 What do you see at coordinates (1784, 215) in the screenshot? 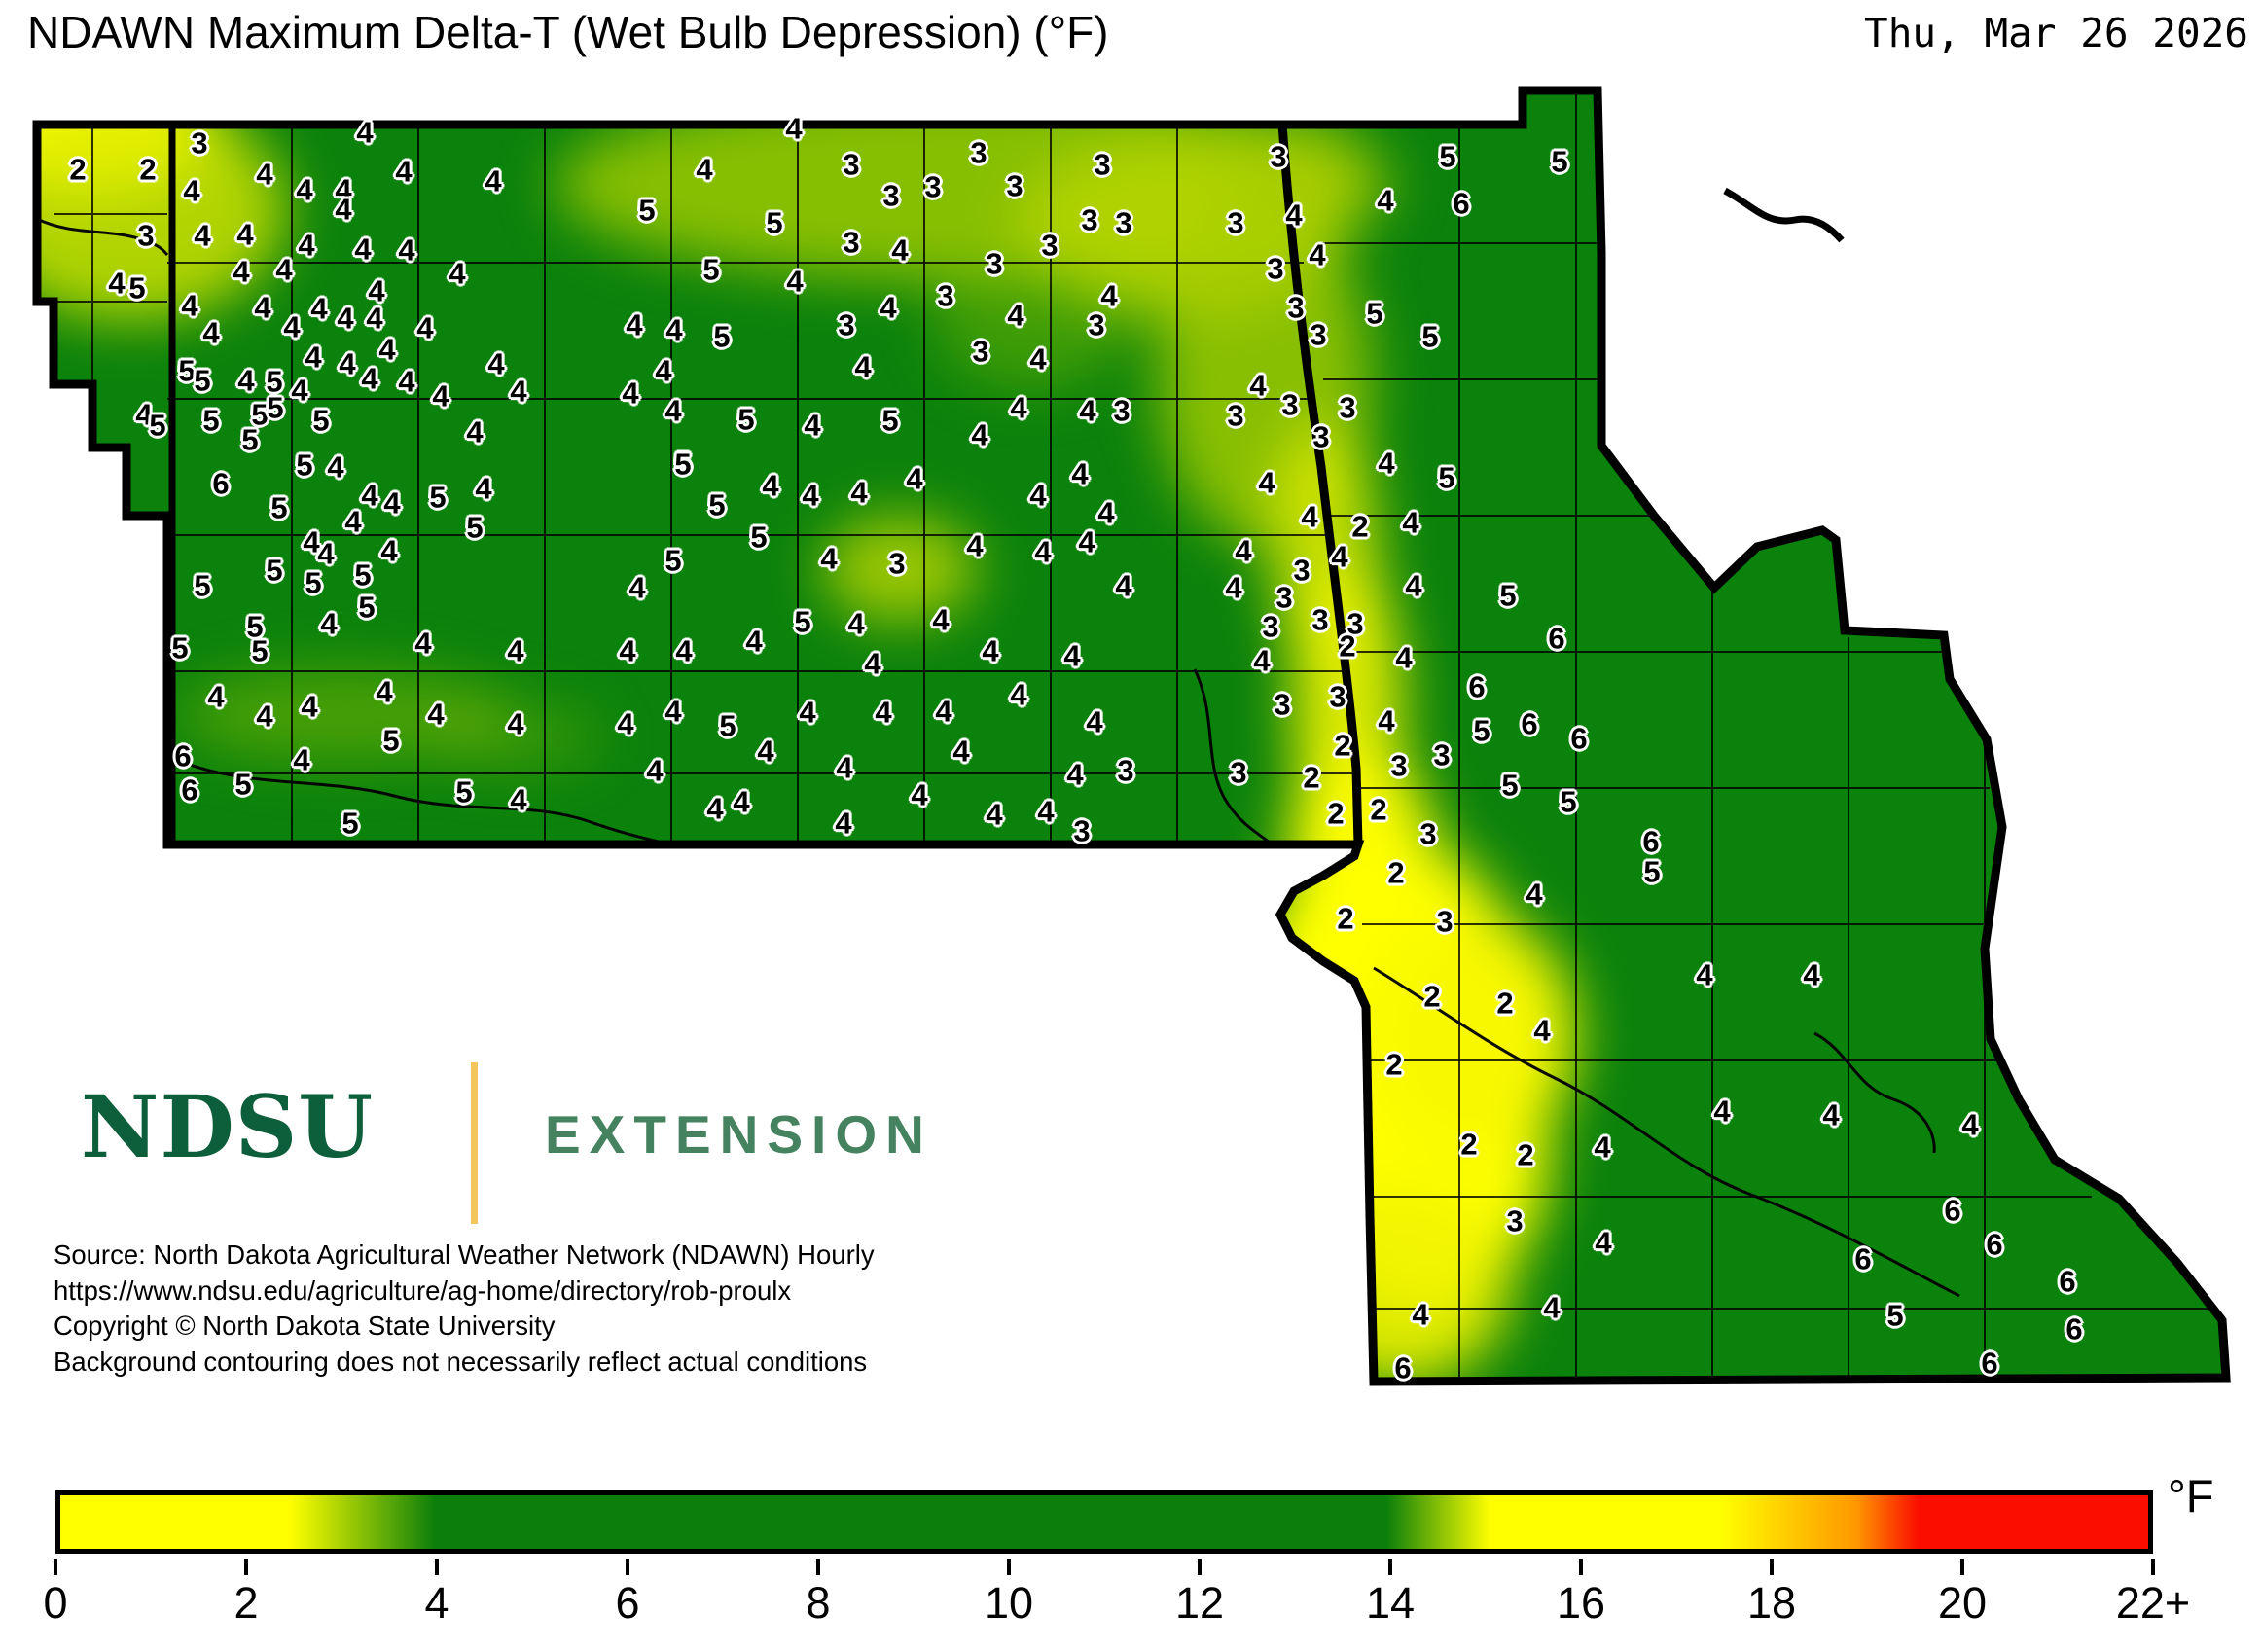
I see `border-fragment` at bounding box center [1784, 215].